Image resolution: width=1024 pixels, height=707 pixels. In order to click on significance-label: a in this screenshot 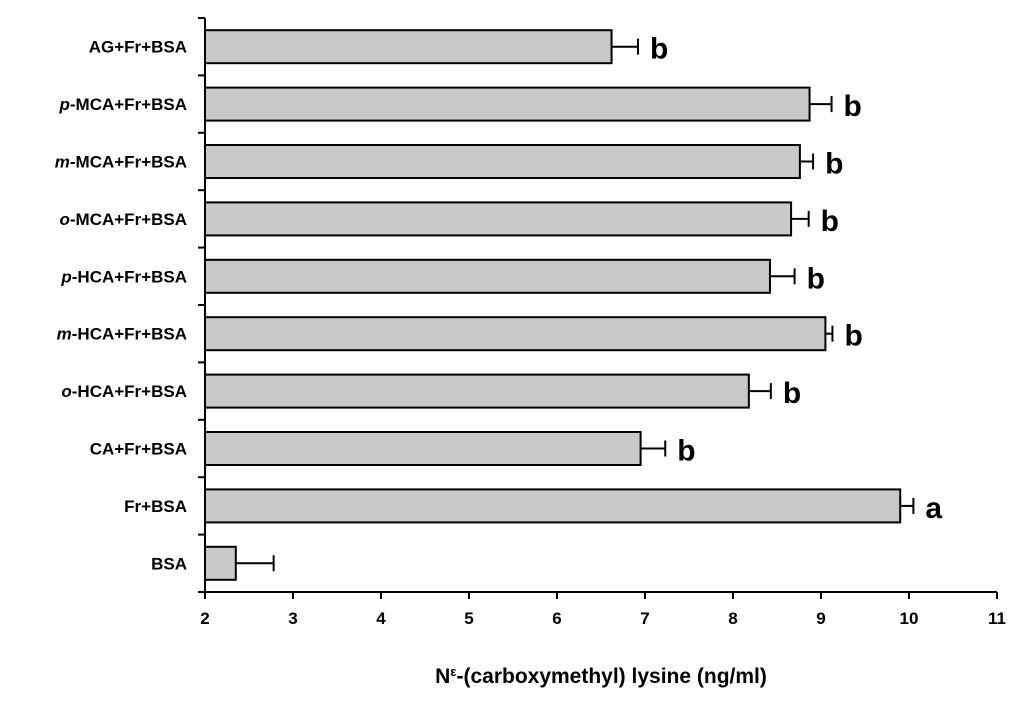, I will do `click(933, 508)`.